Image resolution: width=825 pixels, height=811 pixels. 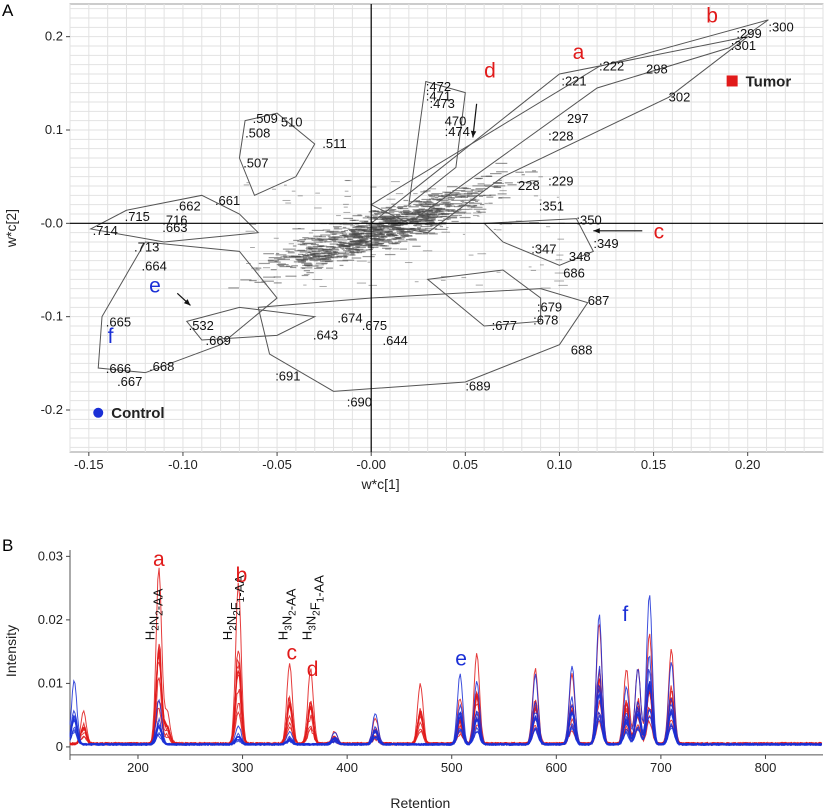 What do you see at coordinates (625, 614) in the screenshot?
I see `peak-annotation: f` at bounding box center [625, 614].